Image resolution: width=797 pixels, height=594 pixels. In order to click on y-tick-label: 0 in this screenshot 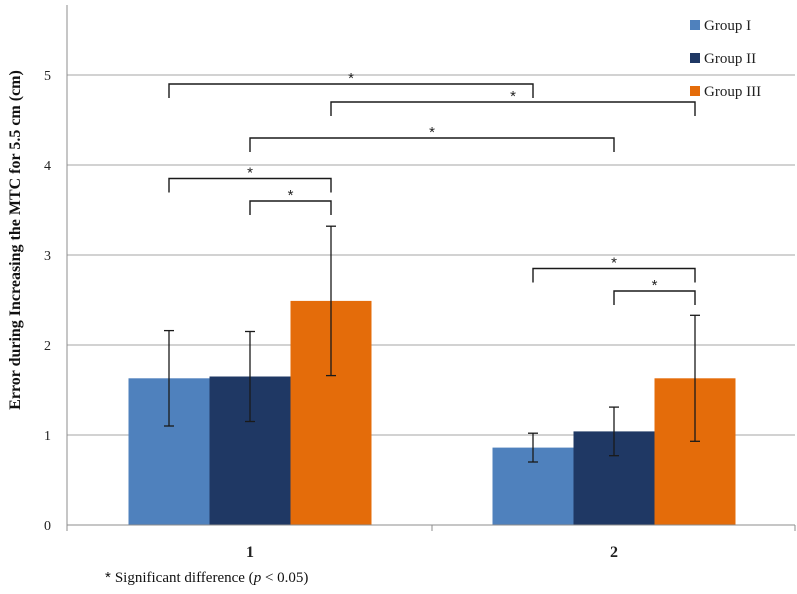, I will do `click(47, 526)`.